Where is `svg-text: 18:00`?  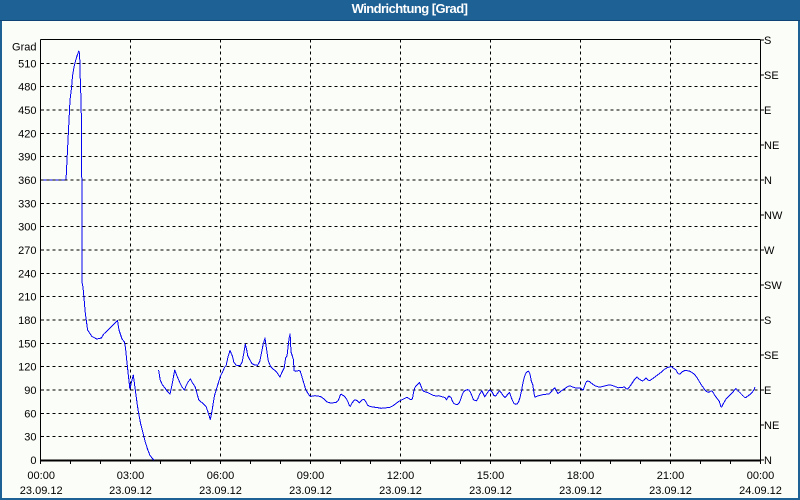 svg-text: 18:00 is located at coordinates (581, 476).